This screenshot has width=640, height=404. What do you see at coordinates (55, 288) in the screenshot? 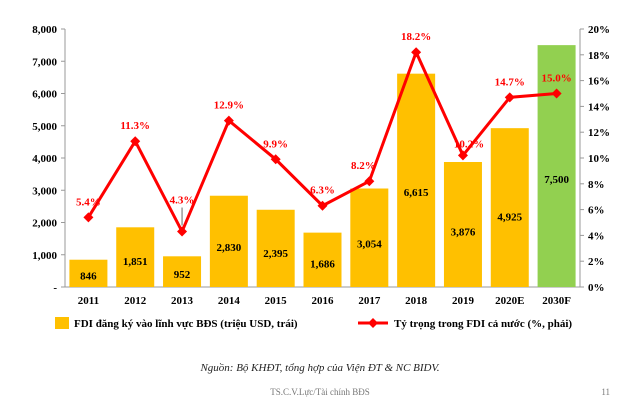
I see `left-tick-label: -` at bounding box center [55, 288].